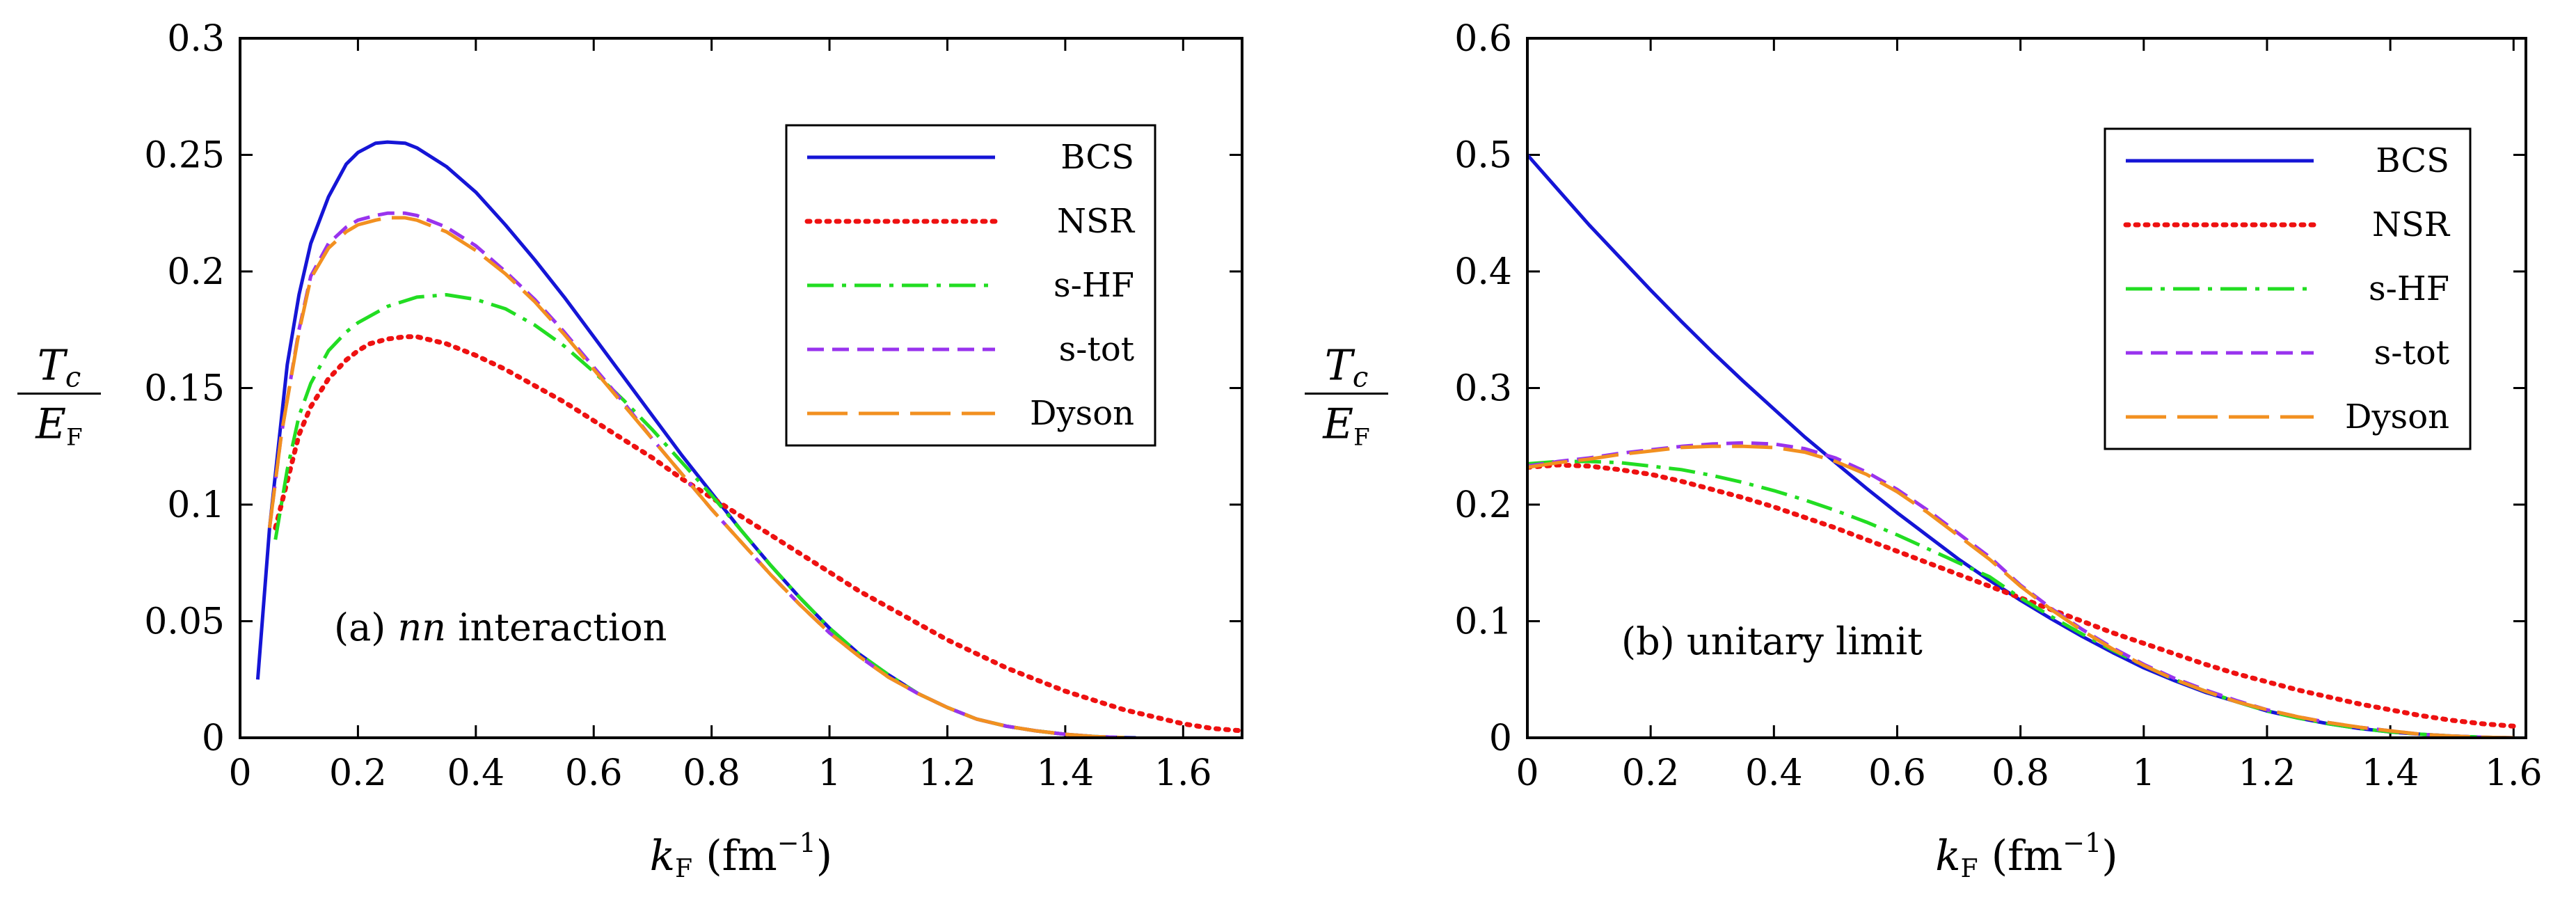  I want to click on series-line-dyson, so click(2020, 591).